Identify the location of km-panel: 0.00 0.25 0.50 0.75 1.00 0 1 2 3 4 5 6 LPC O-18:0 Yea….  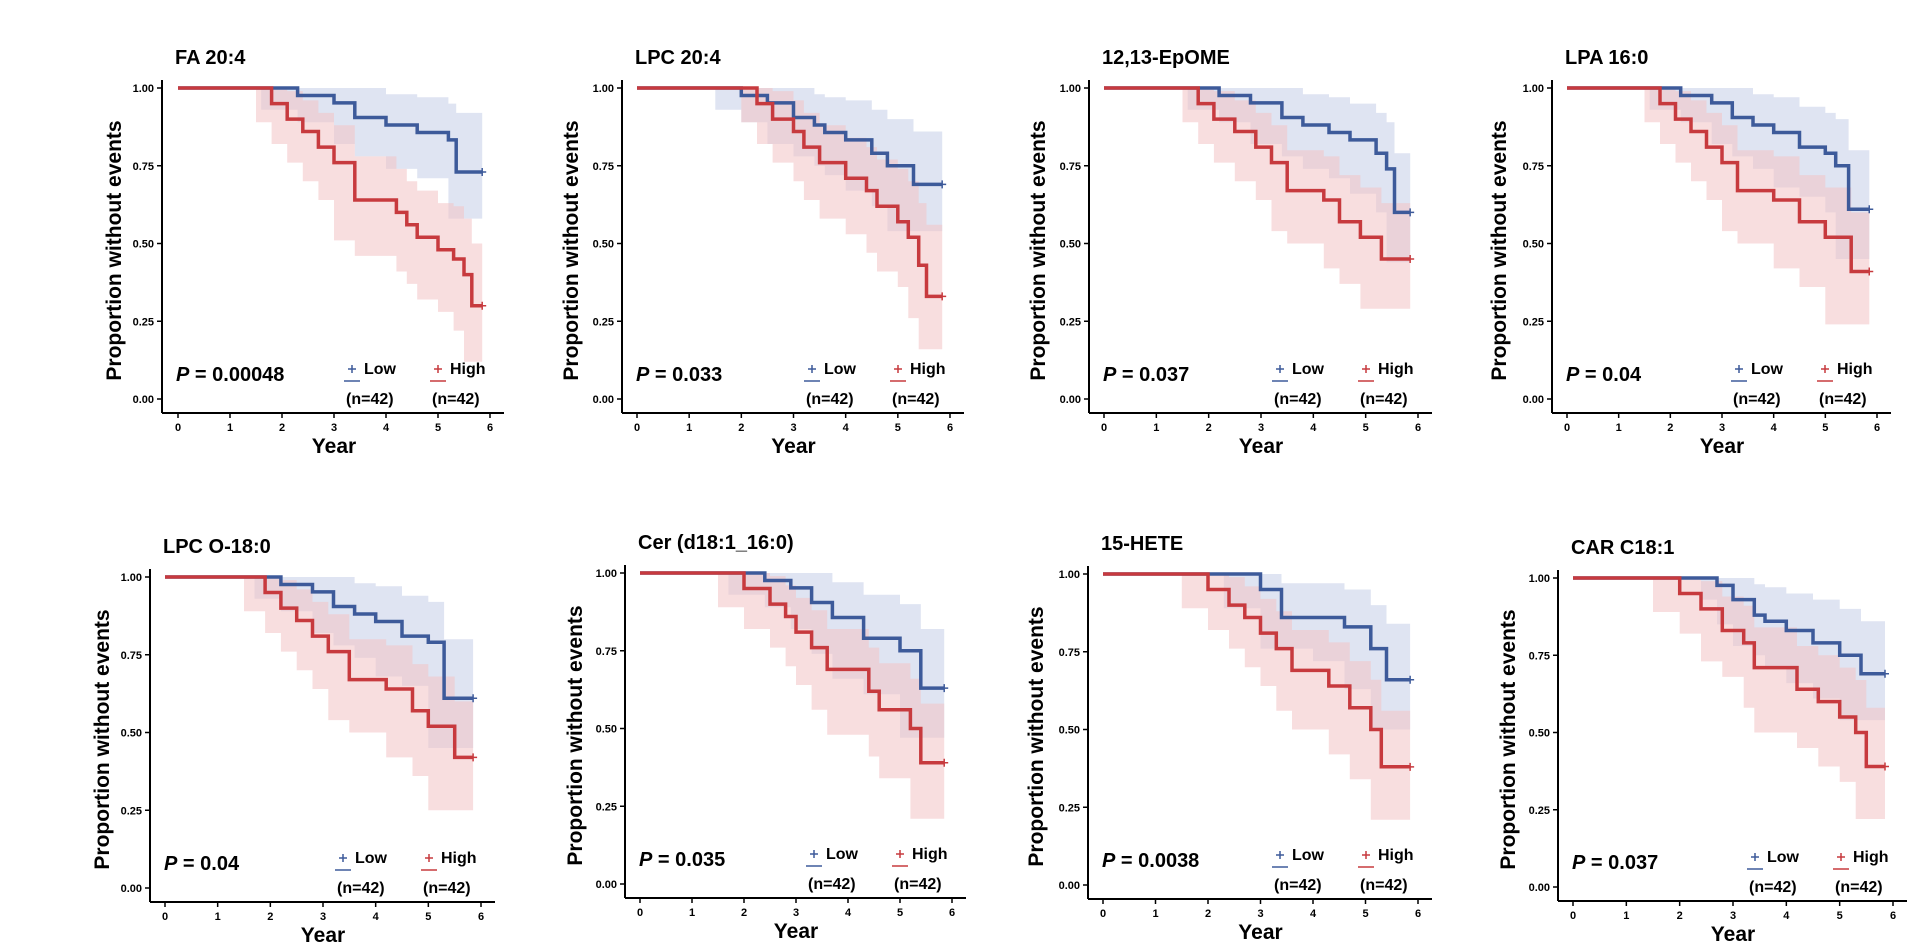
(293, 740).